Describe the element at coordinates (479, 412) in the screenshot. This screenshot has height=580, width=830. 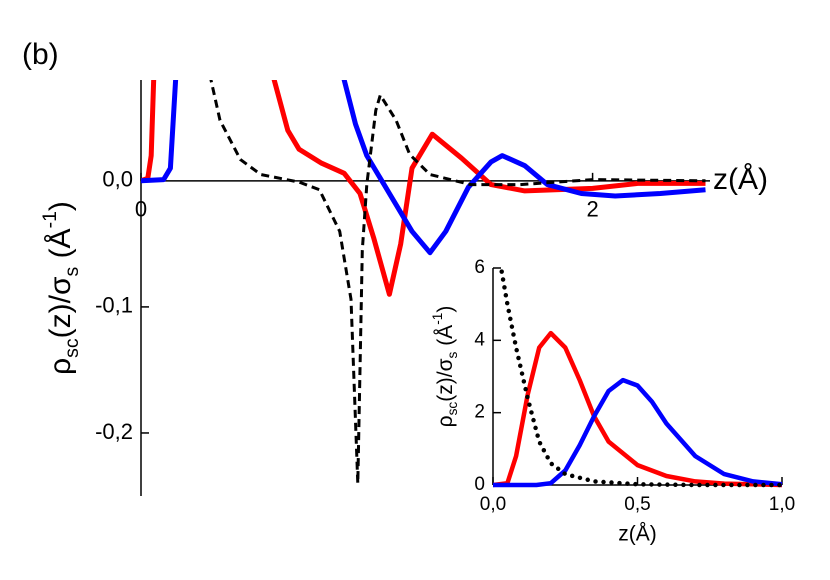
I see `y-tick-label: 2` at that location.